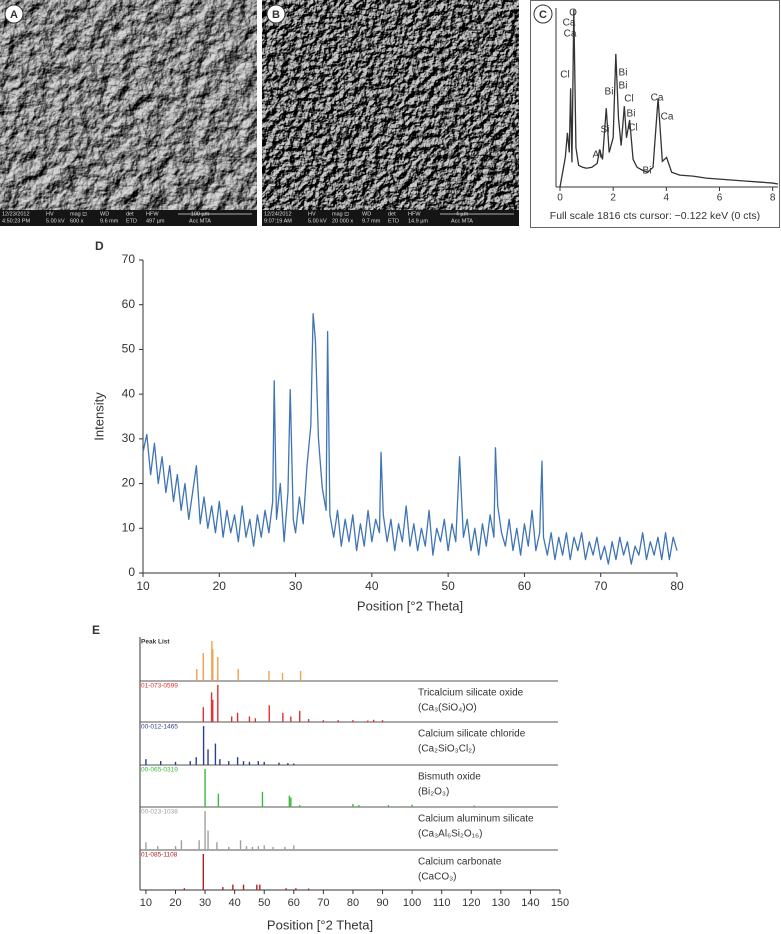 The width and height of the screenshot is (781, 934). What do you see at coordinates (16, 221) in the screenshot?
I see `info-text: 4:50:23 PM` at bounding box center [16, 221].